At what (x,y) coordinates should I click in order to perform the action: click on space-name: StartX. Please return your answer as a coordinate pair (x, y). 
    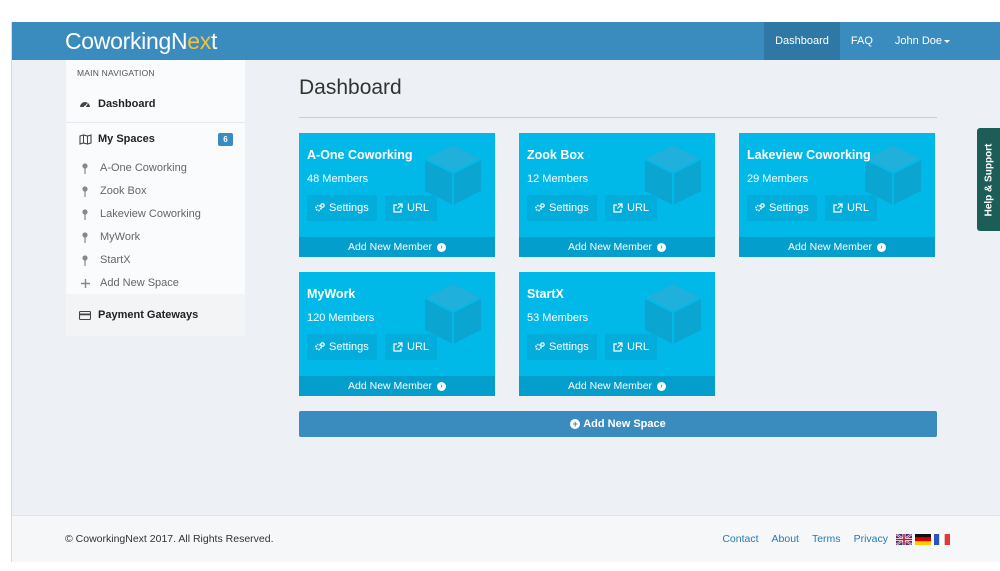
    Looking at the image, I should click on (545, 294).